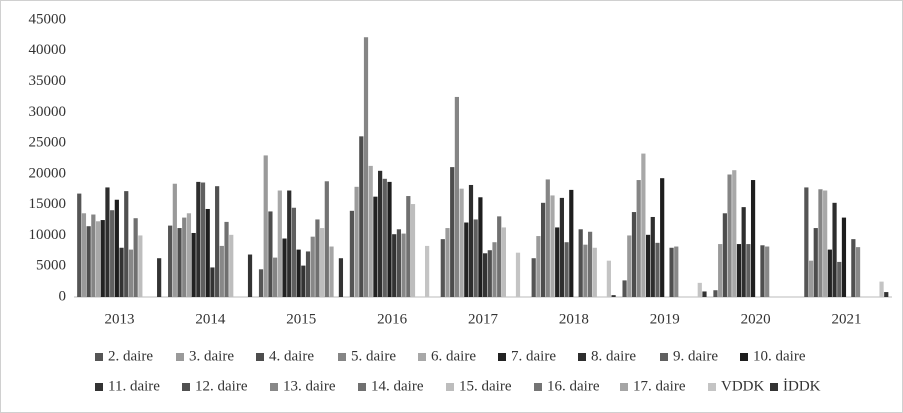  Describe the element at coordinates (48, 143) in the screenshot. I see `y-tick-label: 25000` at that location.